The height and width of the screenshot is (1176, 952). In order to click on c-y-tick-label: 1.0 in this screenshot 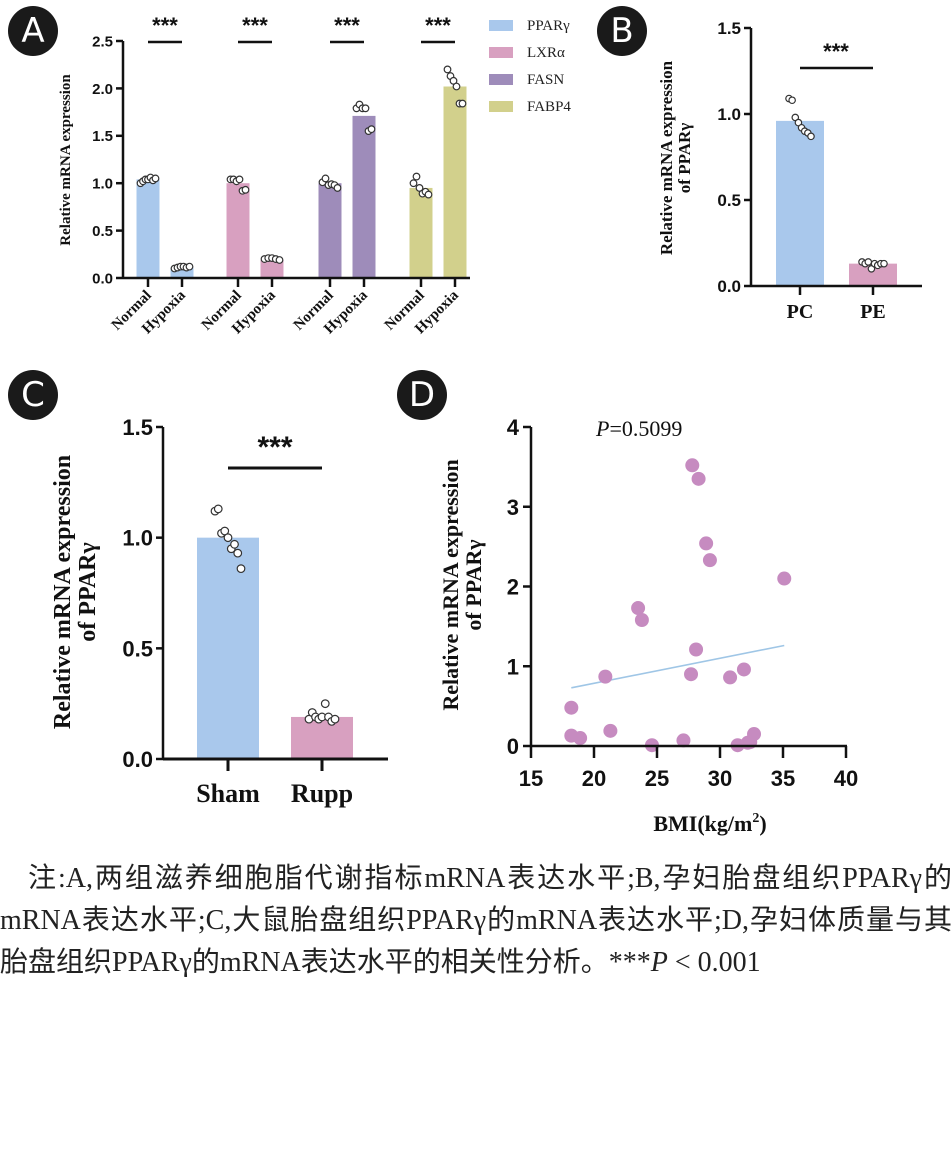, I will do `click(137, 538)`.